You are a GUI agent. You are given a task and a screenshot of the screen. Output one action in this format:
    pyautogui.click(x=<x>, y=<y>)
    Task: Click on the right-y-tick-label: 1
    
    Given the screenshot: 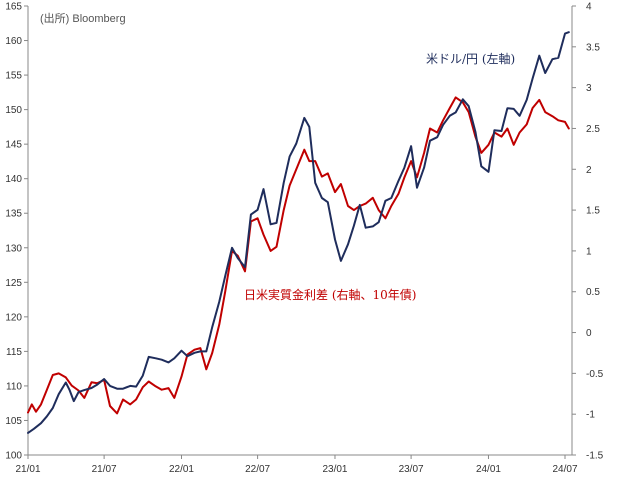 What is the action you would take?
    pyautogui.click(x=589, y=251)
    